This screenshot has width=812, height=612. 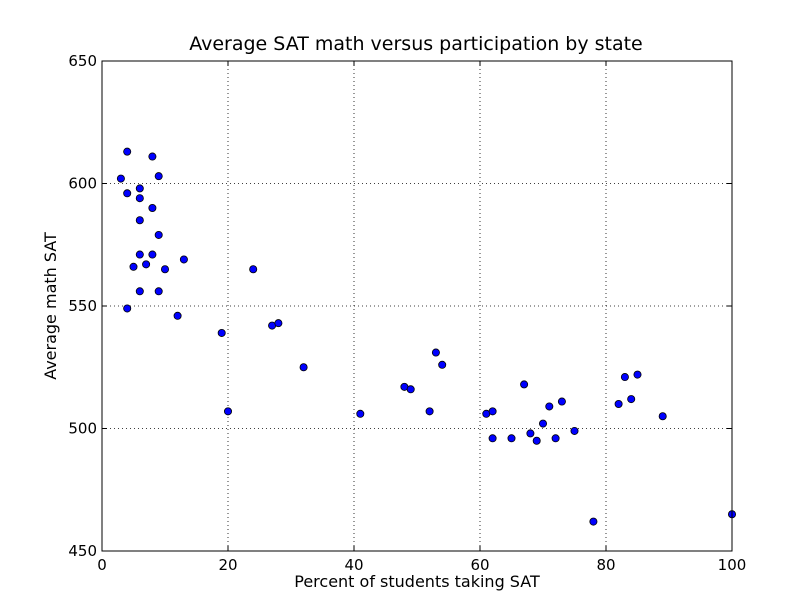 What do you see at coordinates (732, 565) in the screenshot?
I see `x-tick-label: 100` at bounding box center [732, 565].